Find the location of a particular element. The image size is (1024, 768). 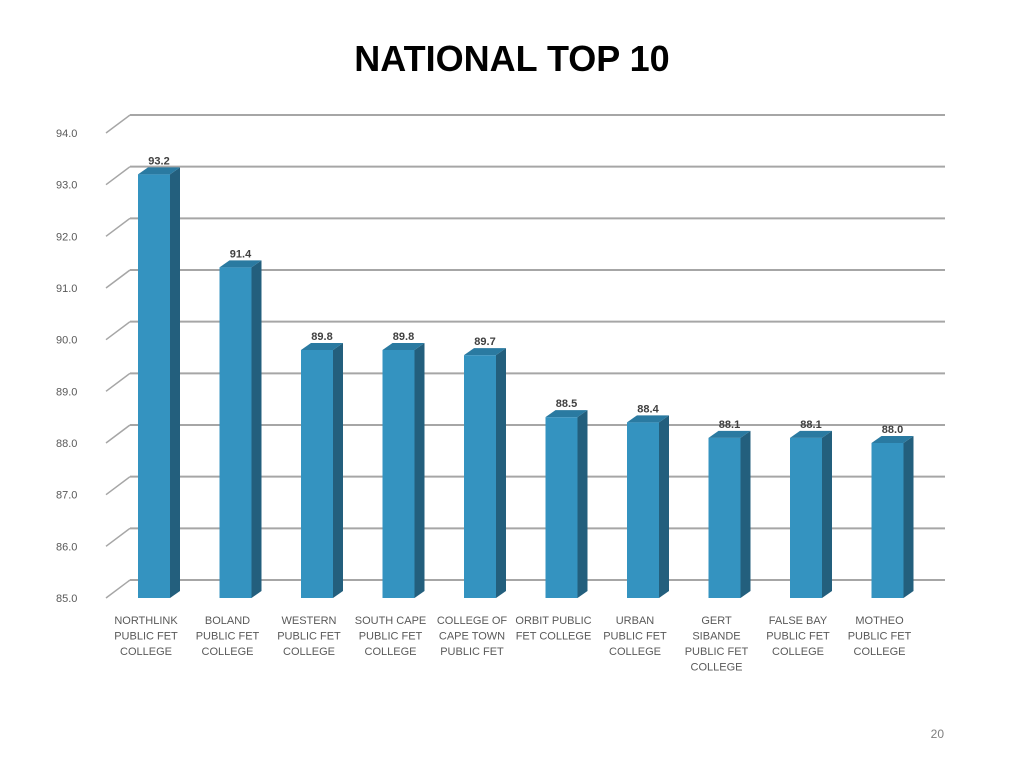

x-tick-label: NORTHLINK PUBLIC FET COLLEGE is located at coordinates (146, 636).